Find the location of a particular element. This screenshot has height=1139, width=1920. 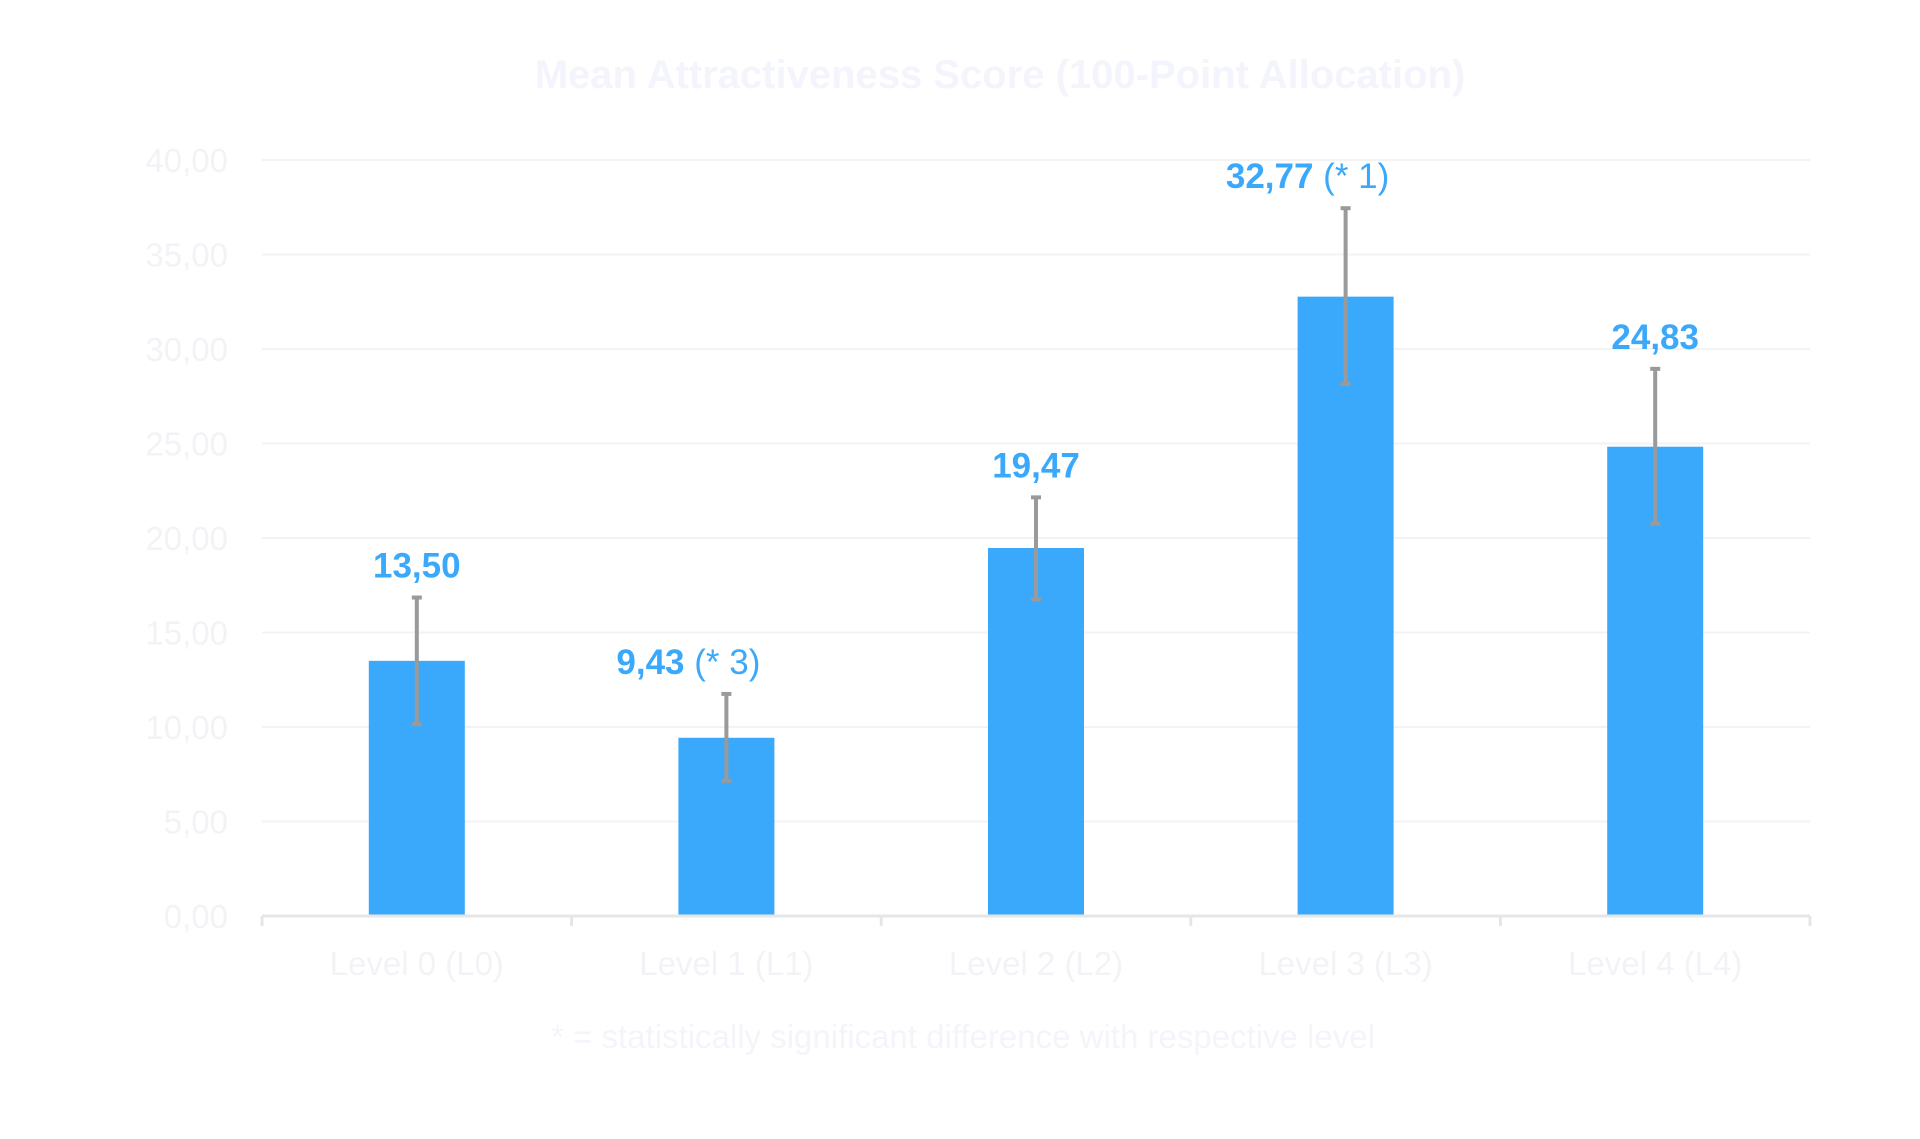

x-category-label: Level 2 (L2) is located at coordinates (1036, 963).